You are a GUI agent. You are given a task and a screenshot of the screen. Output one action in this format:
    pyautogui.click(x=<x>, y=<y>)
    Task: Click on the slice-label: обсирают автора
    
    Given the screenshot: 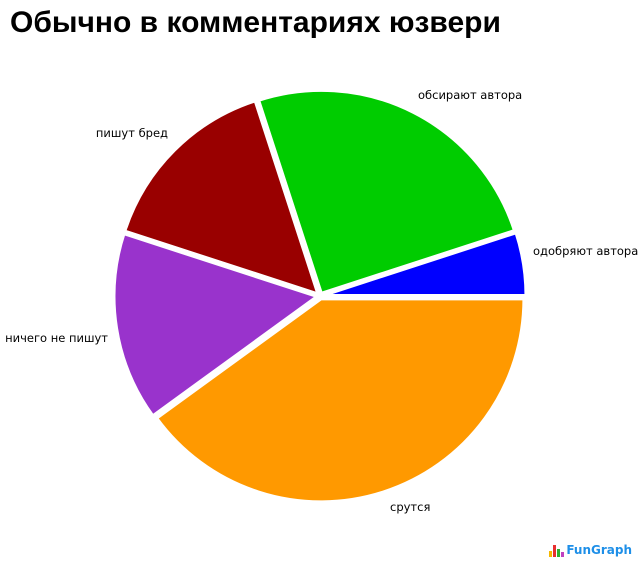 What is the action you would take?
    pyautogui.click(x=470, y=95)
    